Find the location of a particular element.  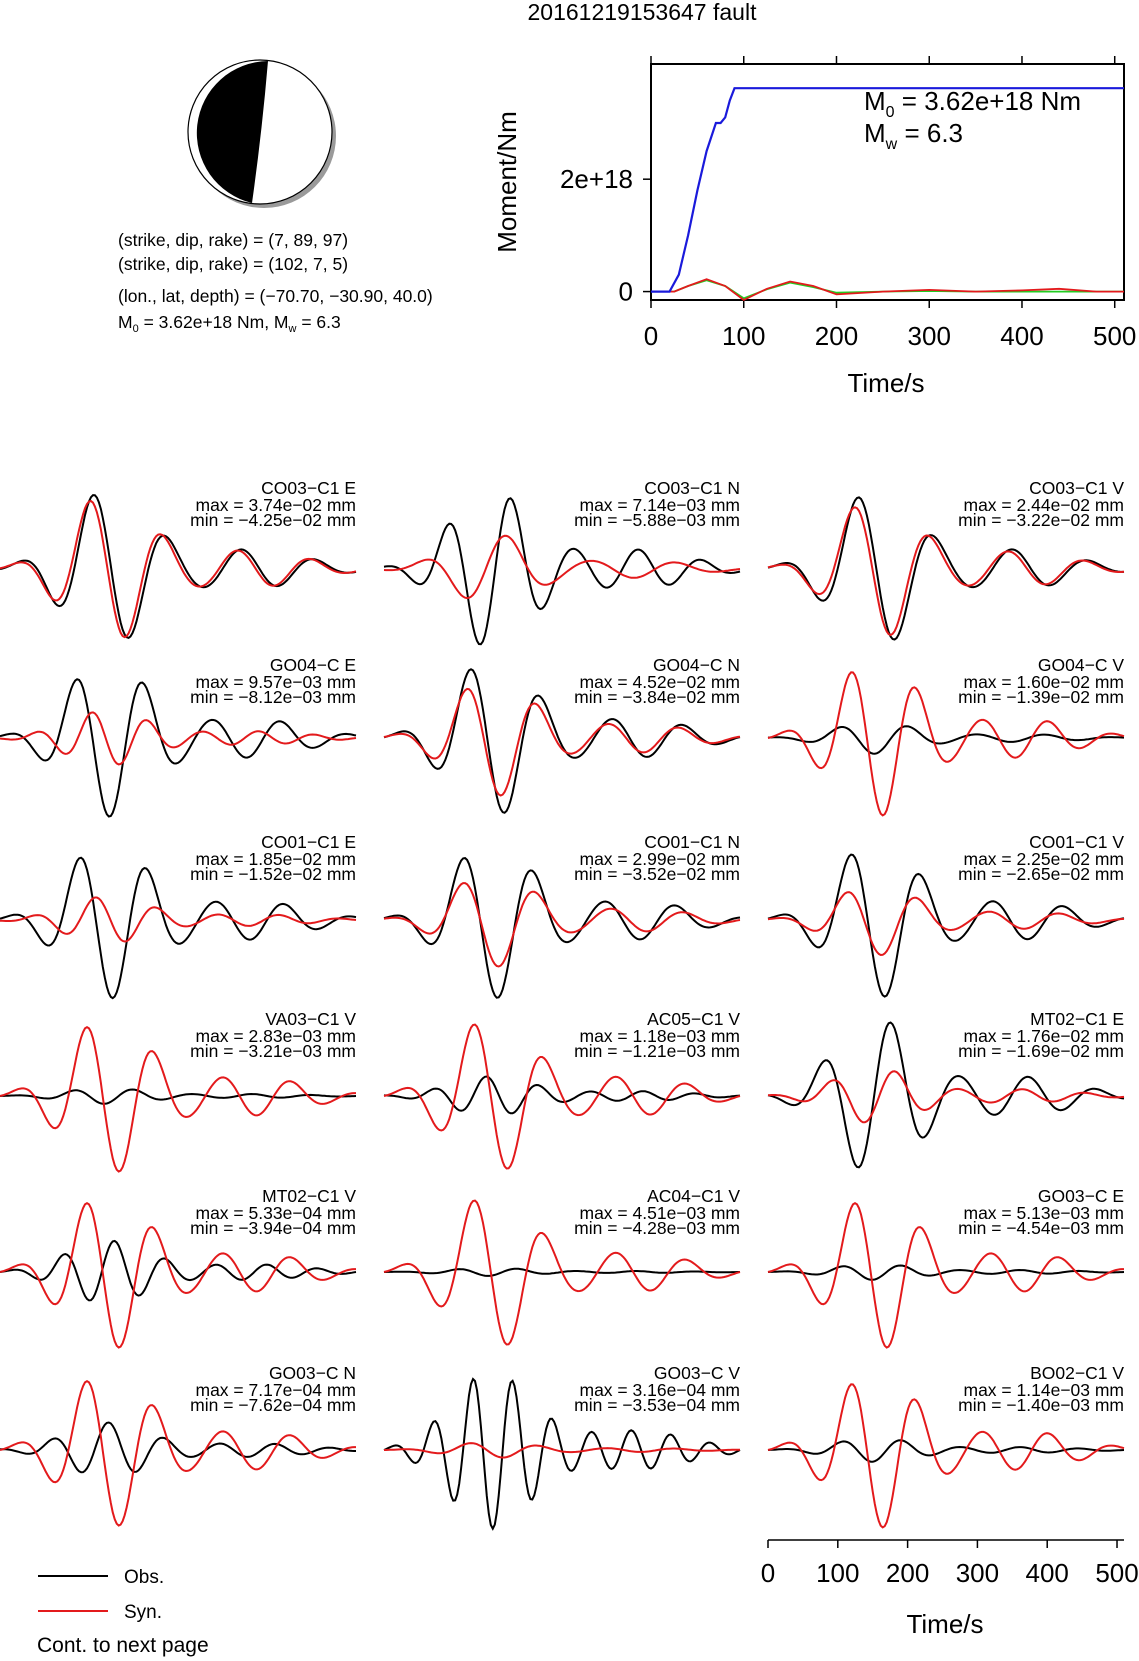

time-axis-tick-label: 400 is located at coordinates (1047, 1573).